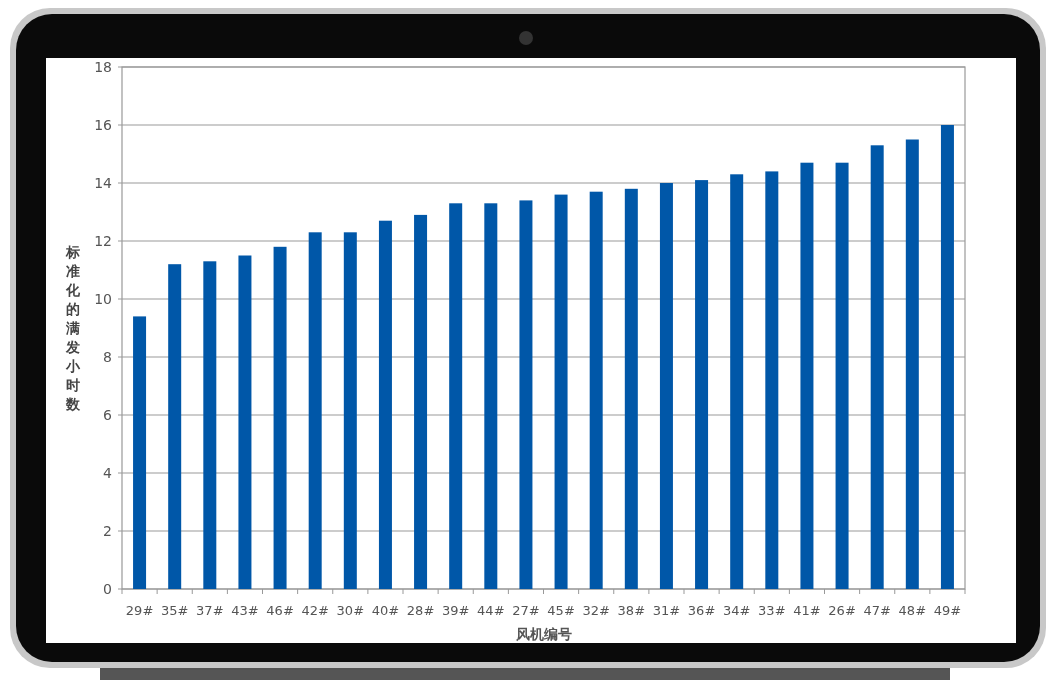  Describe the element at coordinates (912, 610) in the screenshot. I see `x-tick-label: 48#` at that location.